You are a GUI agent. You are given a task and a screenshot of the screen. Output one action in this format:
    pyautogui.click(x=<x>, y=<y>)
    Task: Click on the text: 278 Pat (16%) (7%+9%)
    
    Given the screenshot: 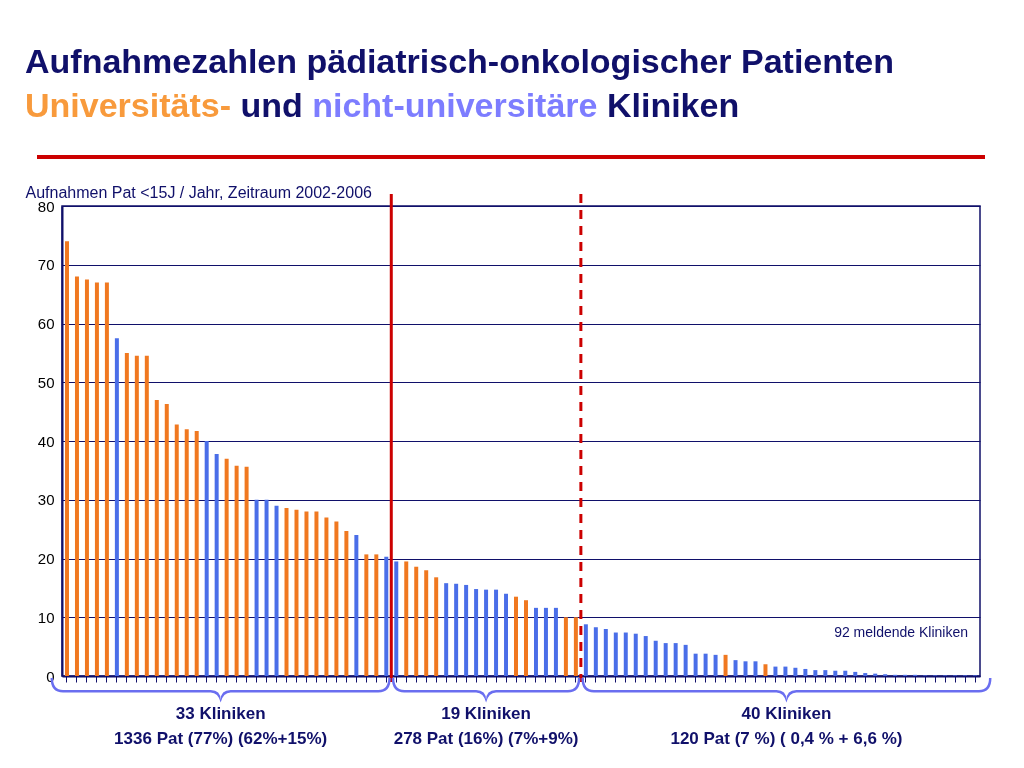 What is the action you would take?
    pyautogui.click(x=486, y=739)
    